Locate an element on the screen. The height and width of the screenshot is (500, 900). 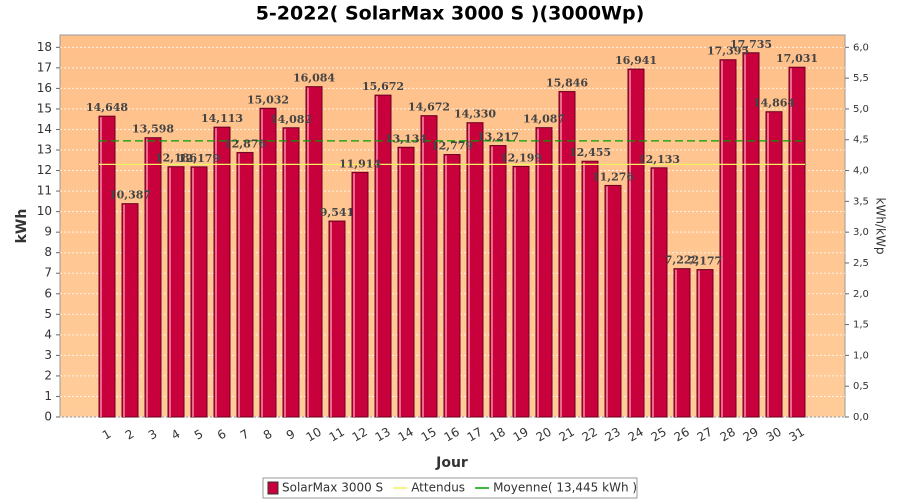
value-label: 12,876 is located at coordinates (245, 144).